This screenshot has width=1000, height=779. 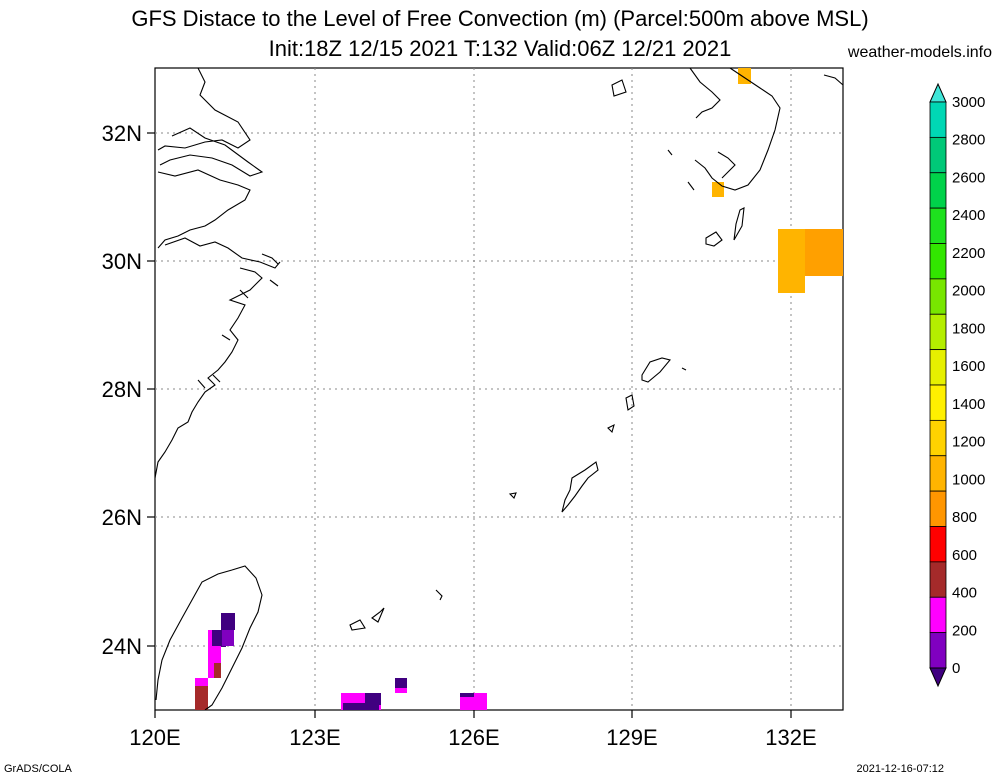 What do you see at coordinates (968, 215) in the screenshot?
I see `colorbar-label: 2400` at bounding box center [968, 215].